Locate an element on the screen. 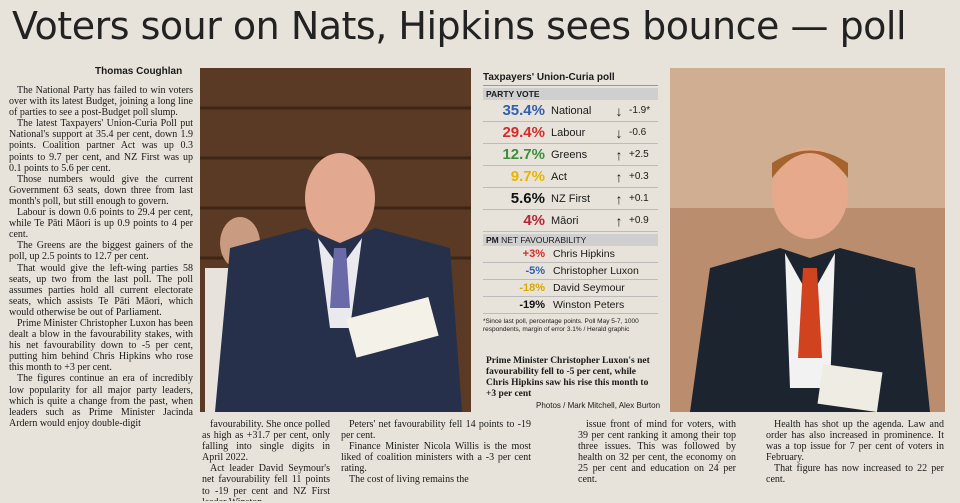 Image resolution: width=960 pixels, height=503 pixels. byline: Thomas Coughlan is located at coordinates (139, 71).